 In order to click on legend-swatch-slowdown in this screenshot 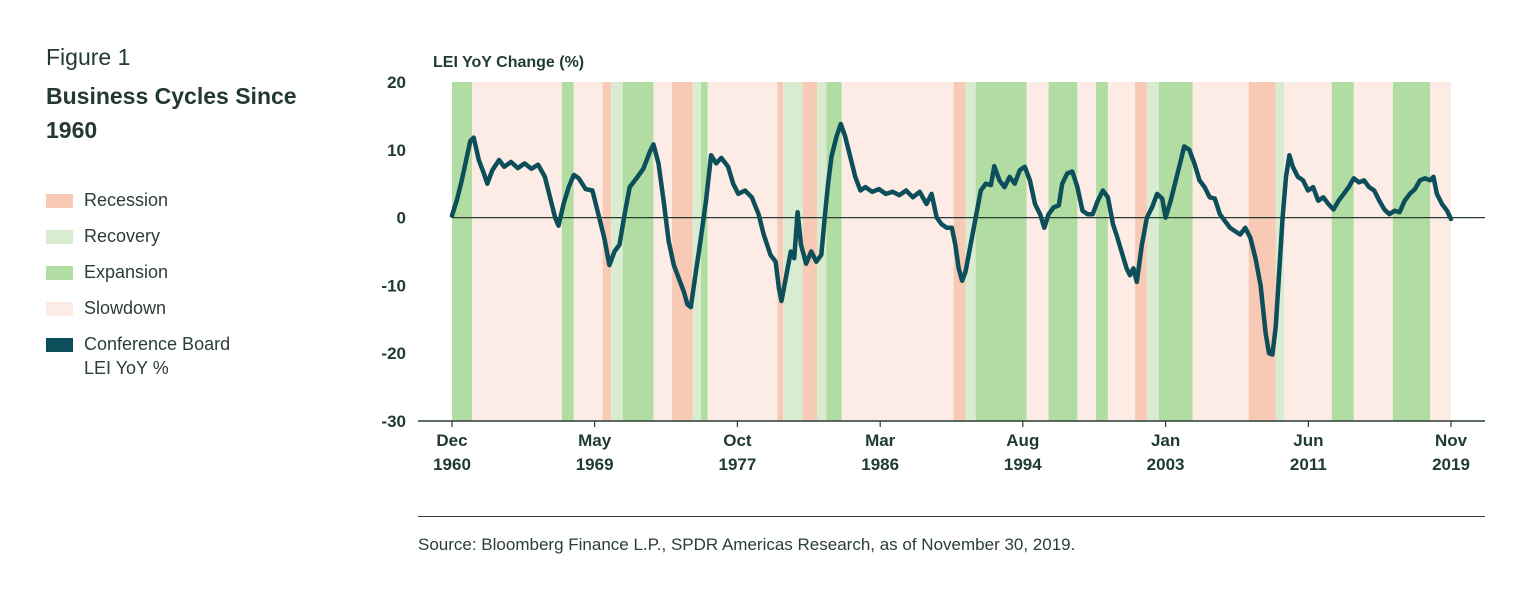, I will do `click(59, 309)`.